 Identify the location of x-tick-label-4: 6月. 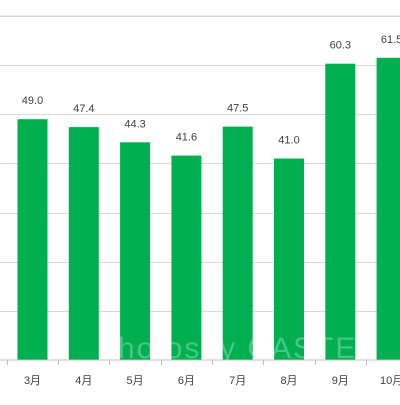
(186, 381).